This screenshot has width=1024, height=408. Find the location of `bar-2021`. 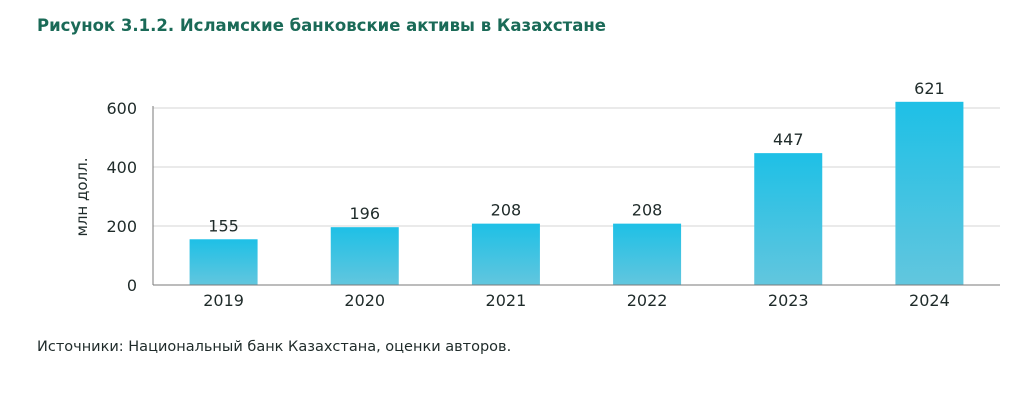

bar-2021 is located at coordinates (505, 254).